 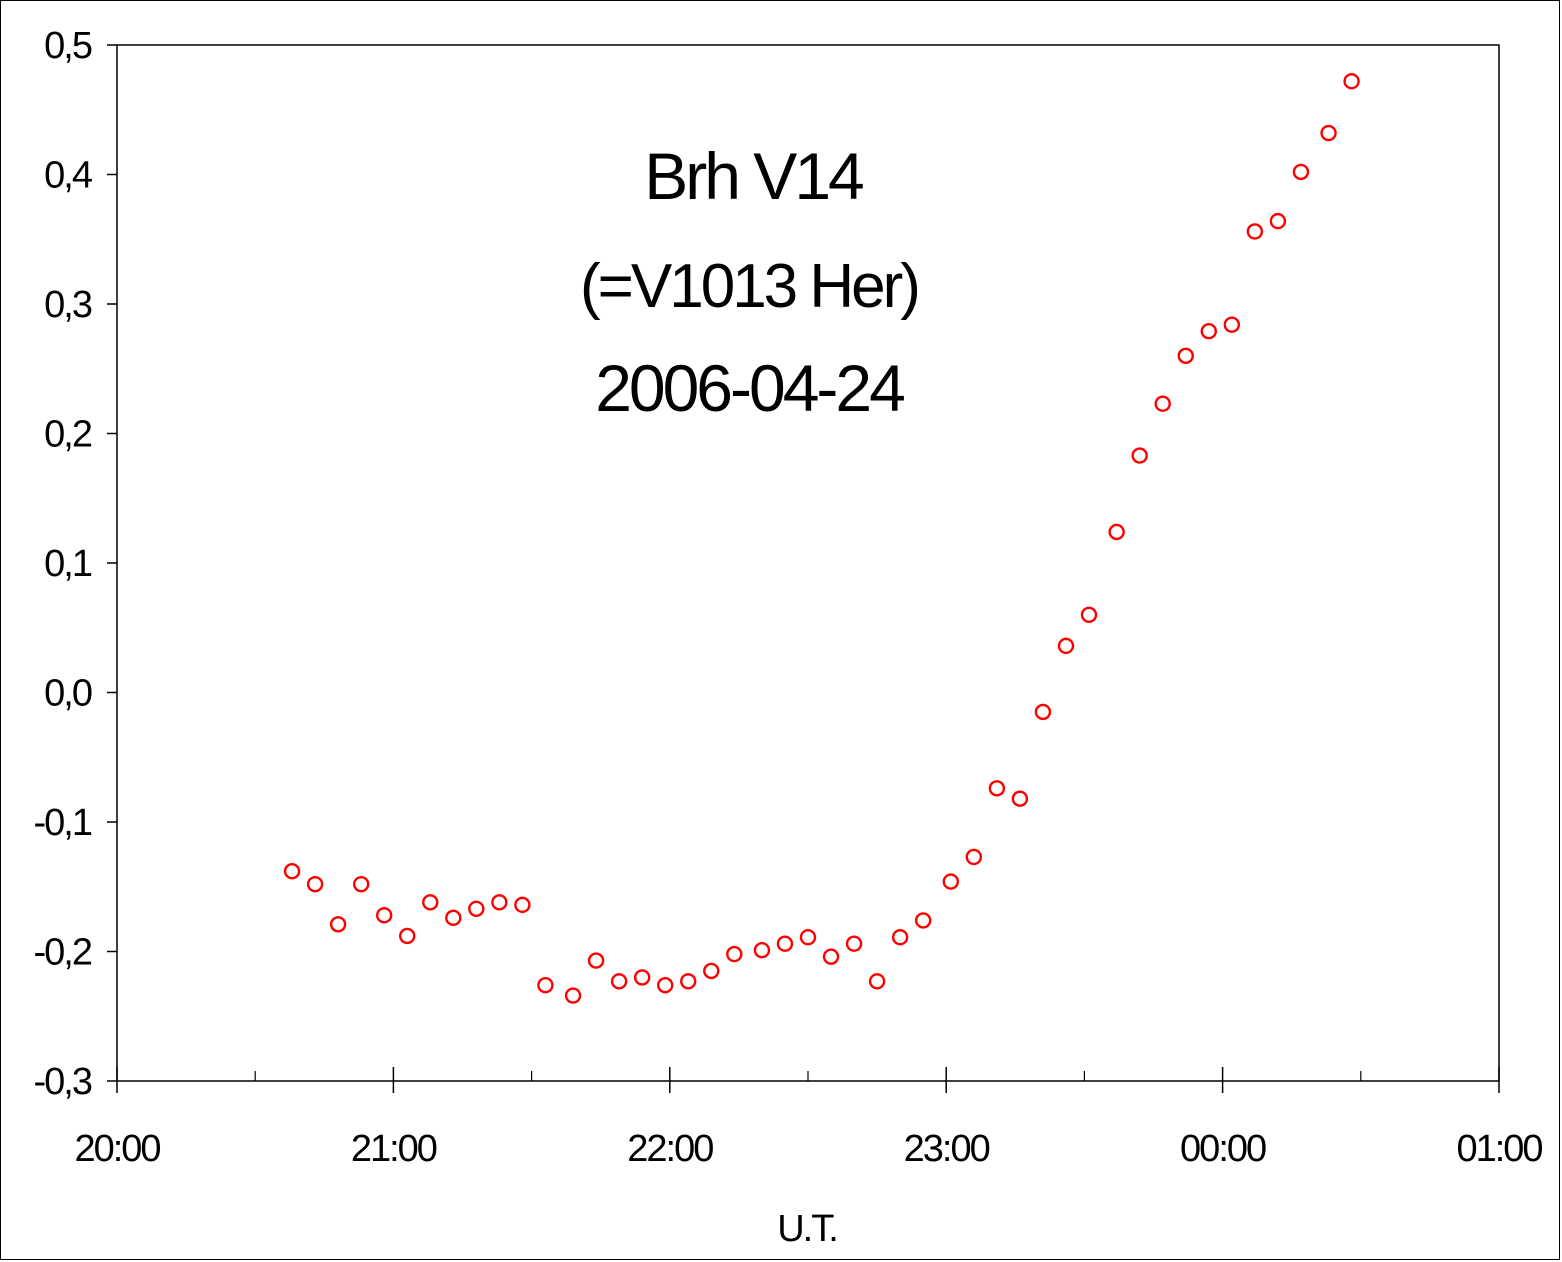 I want to click on x-tick-label: 22:00, so click(x=670, y=1149).